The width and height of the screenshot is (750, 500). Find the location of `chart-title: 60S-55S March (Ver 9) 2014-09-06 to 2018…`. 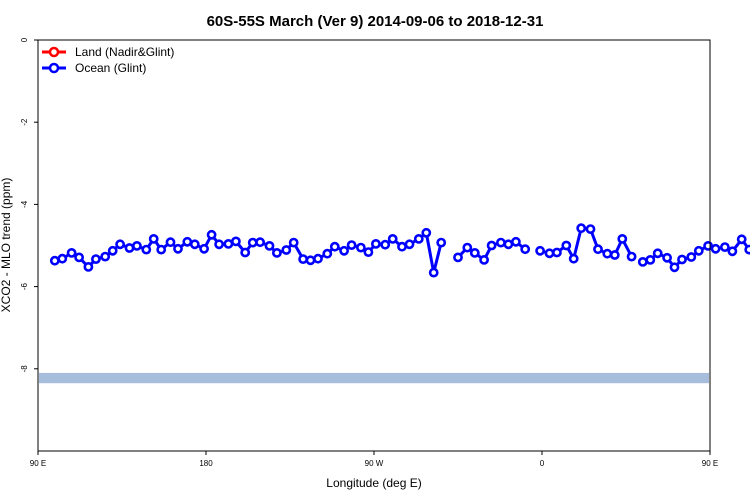

chart-title: 60S-55S March (Ver 9) 2014-09-06 to 2018… is located at coordinates (375, 21).